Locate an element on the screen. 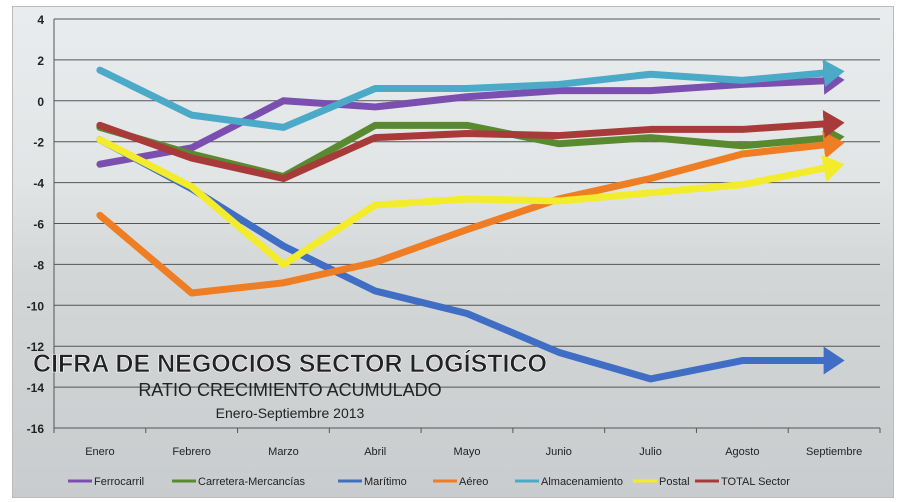  y-tick-label: -12 is located at coordinates (36, 347).